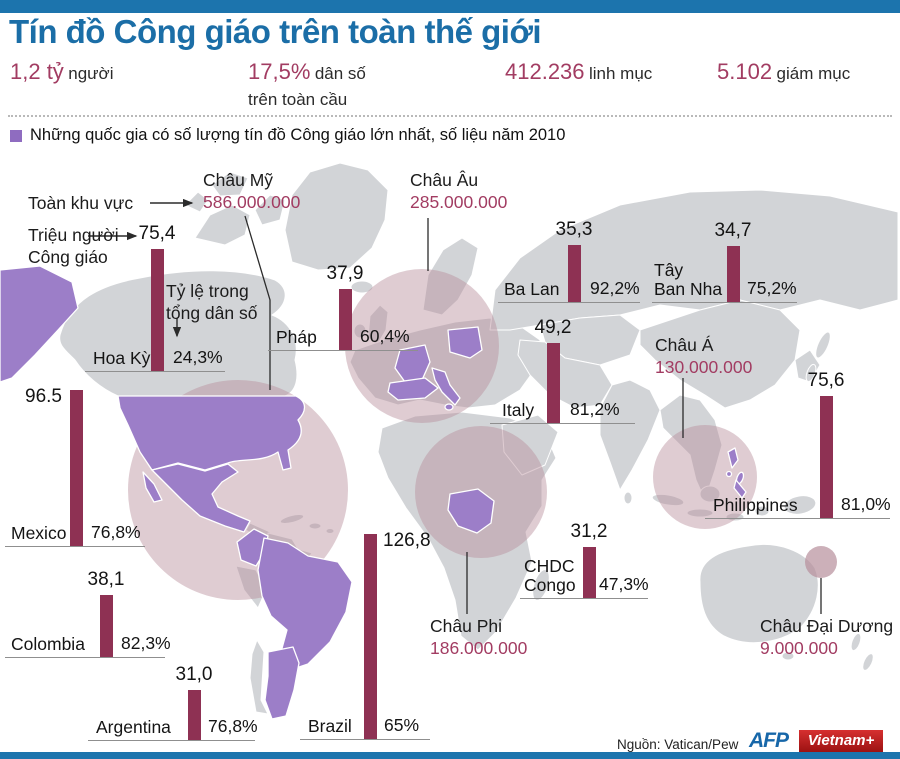 The height and width of the screenshot is (759, 900). I want to click on source-credit: Nguồn: Vatican/Pew, so click(678, 744).